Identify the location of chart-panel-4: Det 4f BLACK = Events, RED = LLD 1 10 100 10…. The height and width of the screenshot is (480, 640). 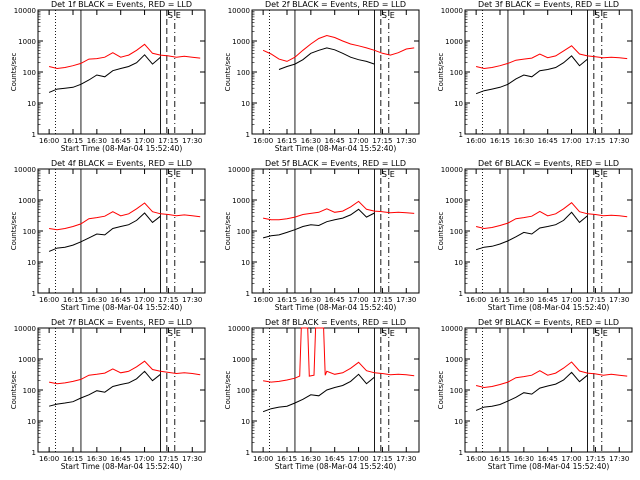
(108, 235).